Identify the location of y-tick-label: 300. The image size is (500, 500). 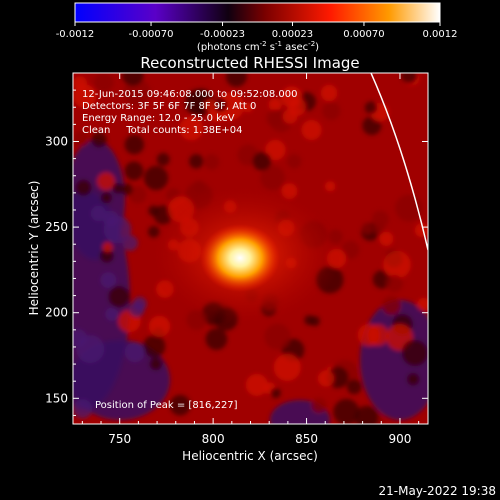
(56, 141).